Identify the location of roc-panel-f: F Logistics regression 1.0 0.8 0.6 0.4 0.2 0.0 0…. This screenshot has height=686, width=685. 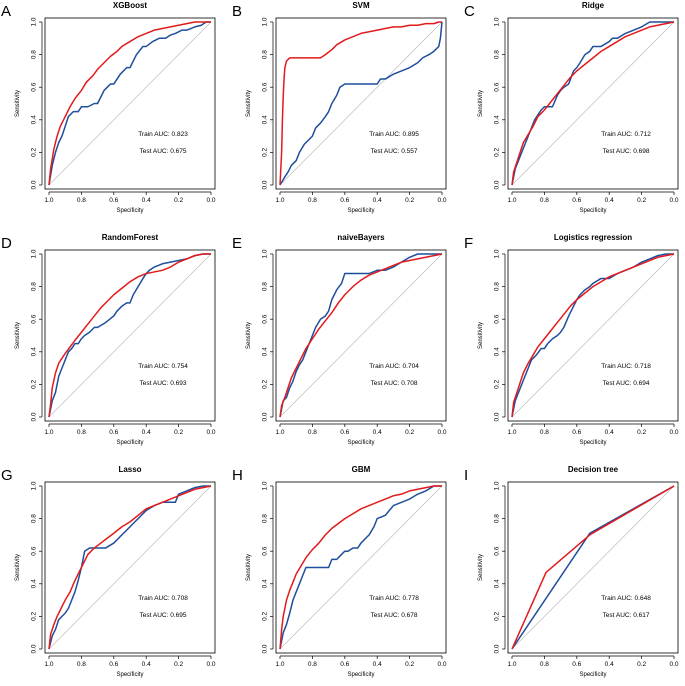
(571, 339).